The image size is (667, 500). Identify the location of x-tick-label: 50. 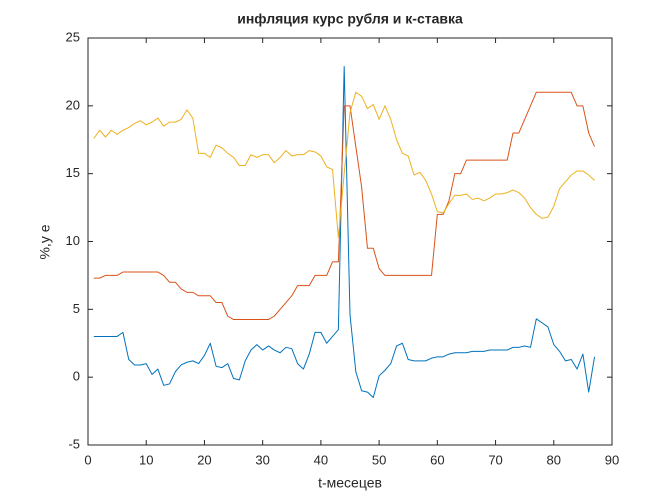
(379, 459).